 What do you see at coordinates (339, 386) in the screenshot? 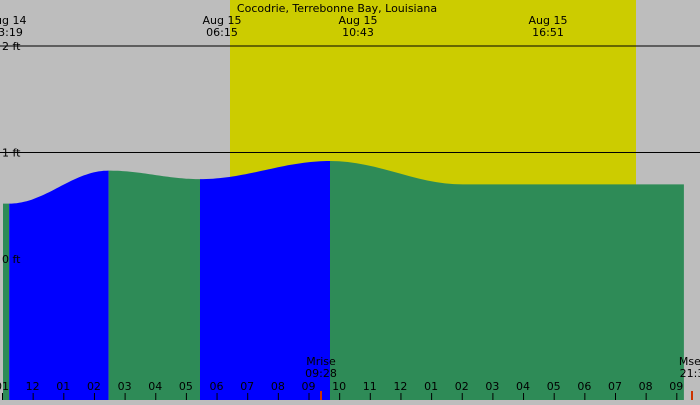
I see `hour-tick-label: 10` at bounding box center [339, 386].